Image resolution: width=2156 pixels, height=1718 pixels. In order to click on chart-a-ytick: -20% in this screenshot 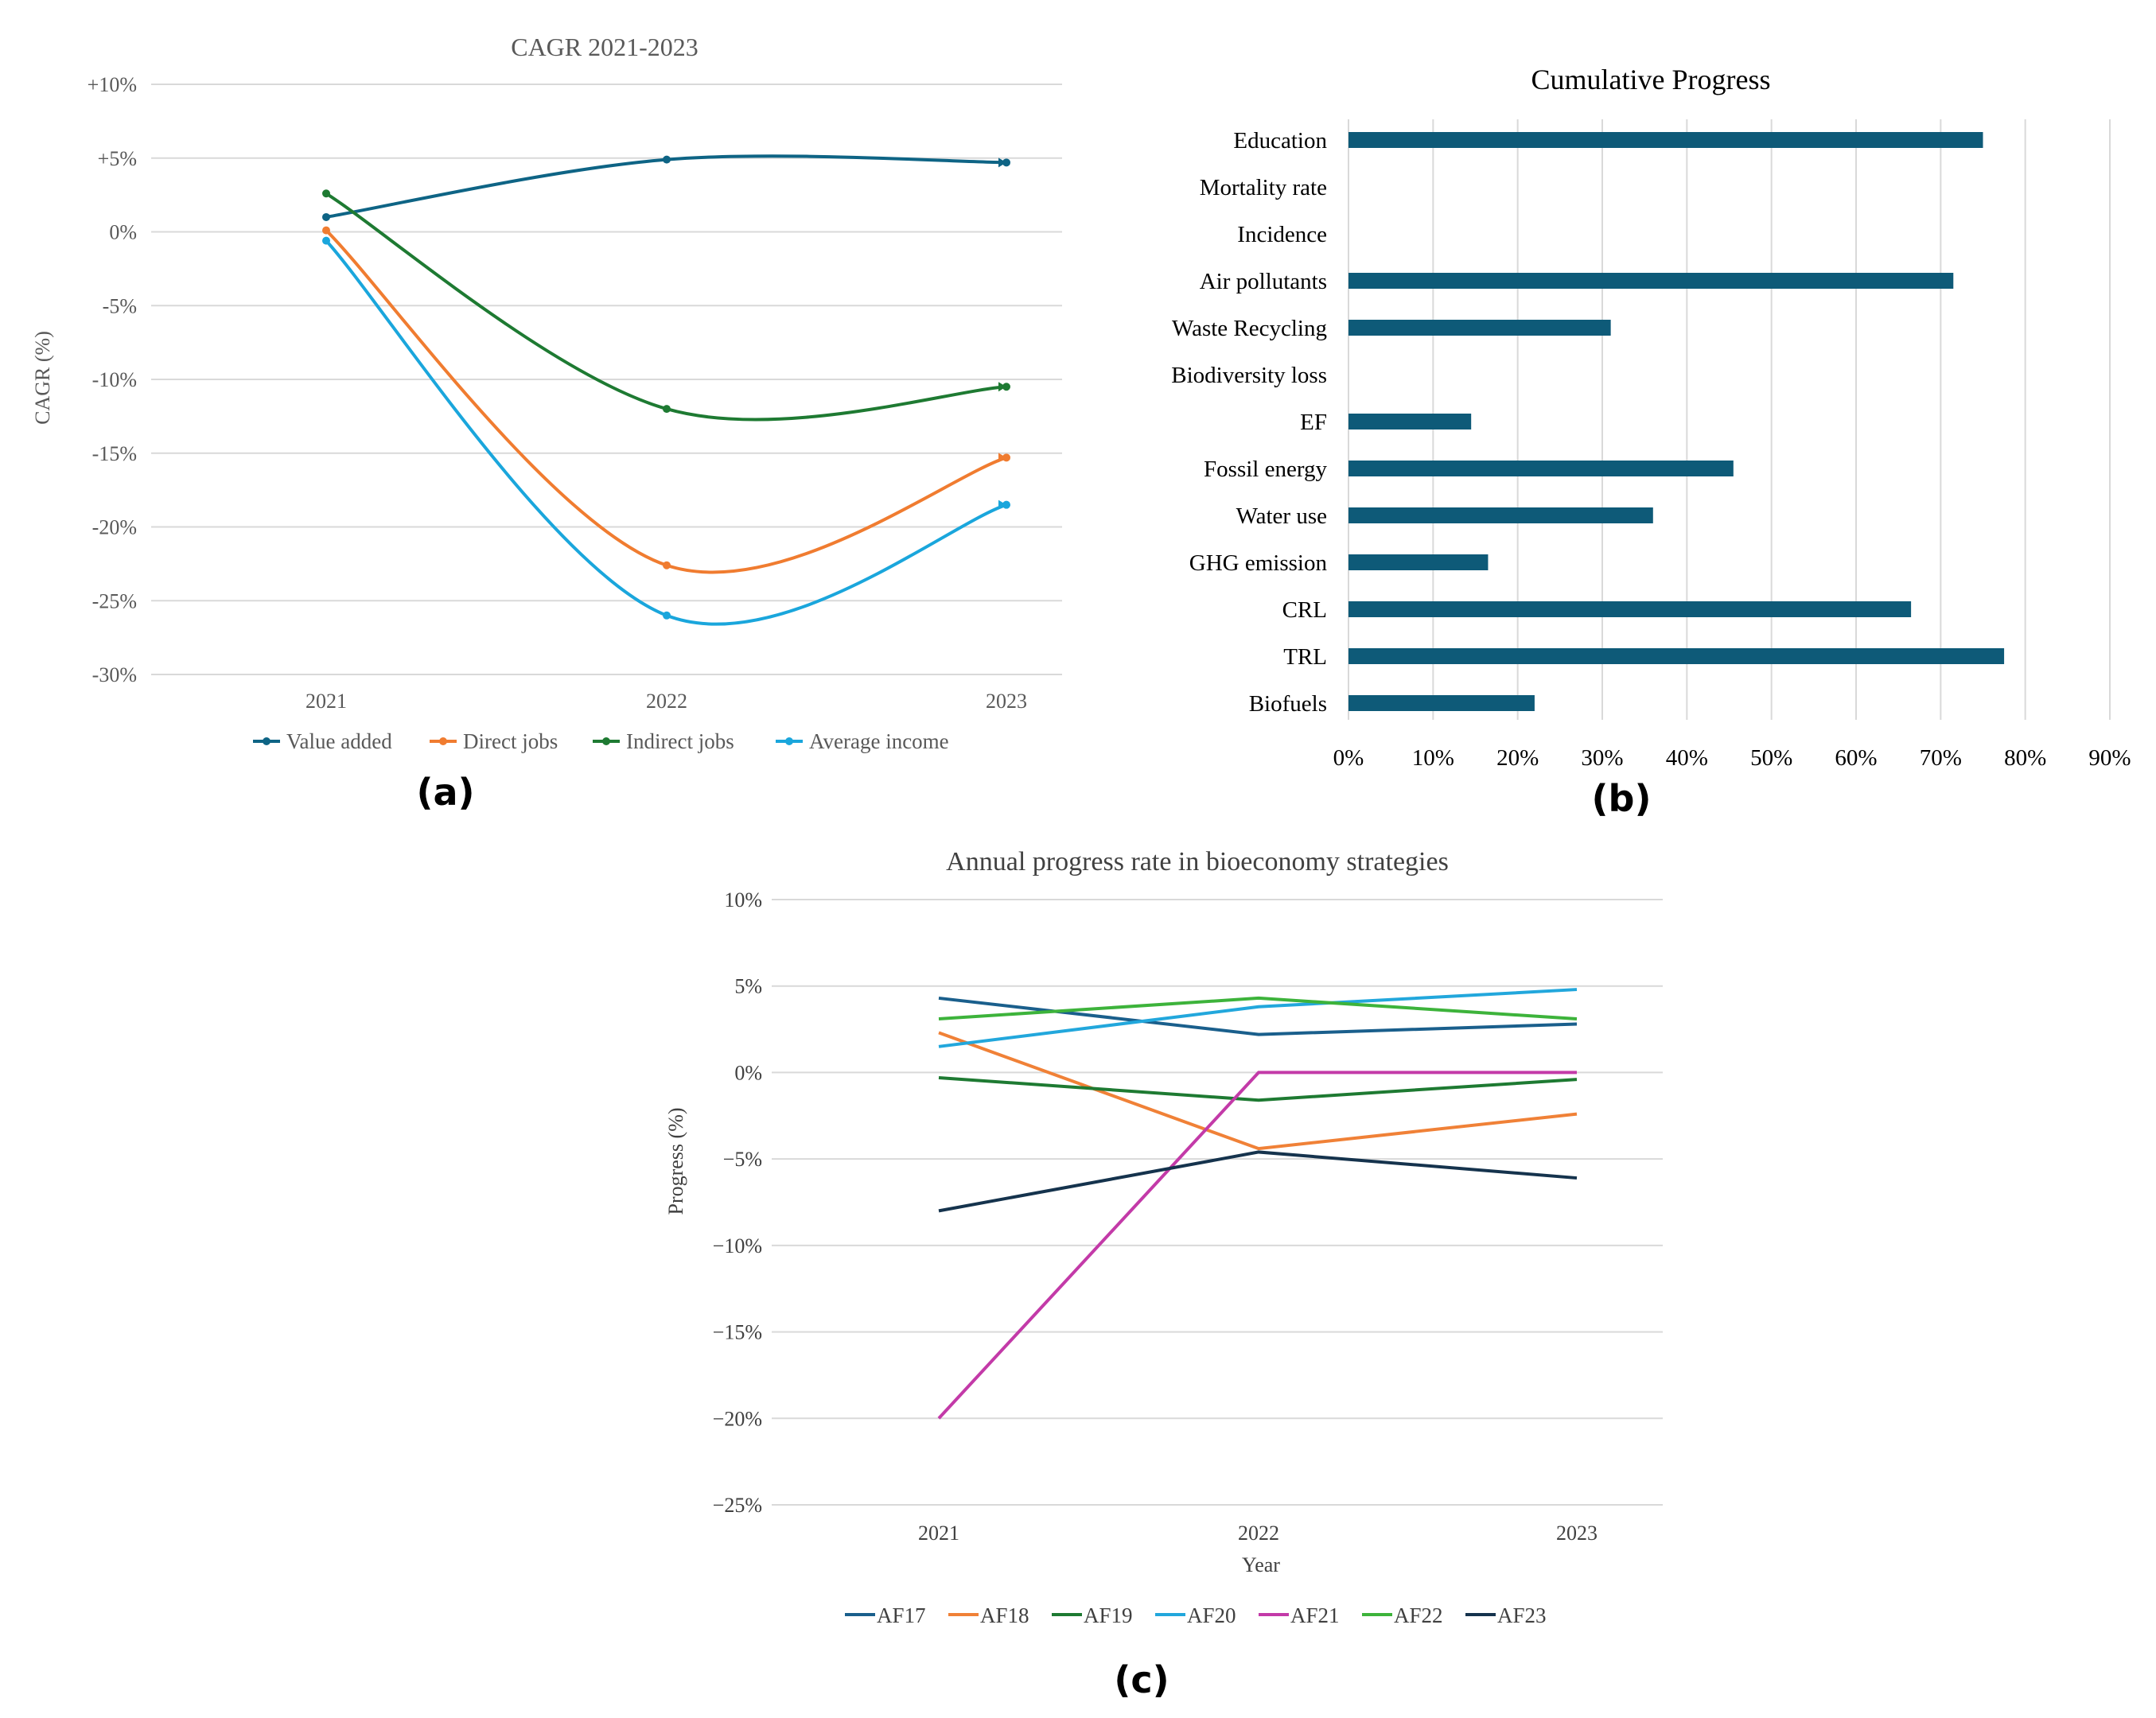, I will do `click(114, 527)`.